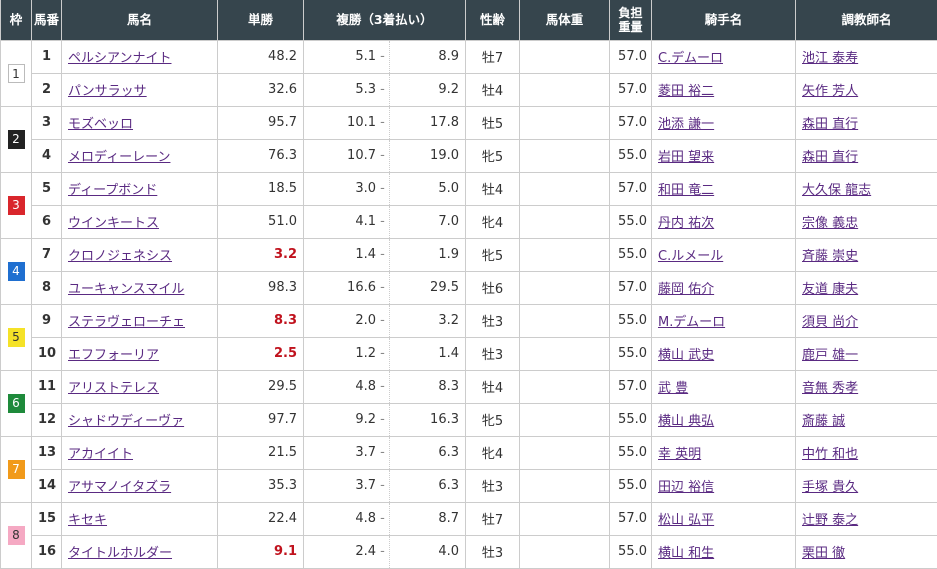 This screenshot has width=937, height=569. I want to click on header-load: 負担重量, so click(631, 20).